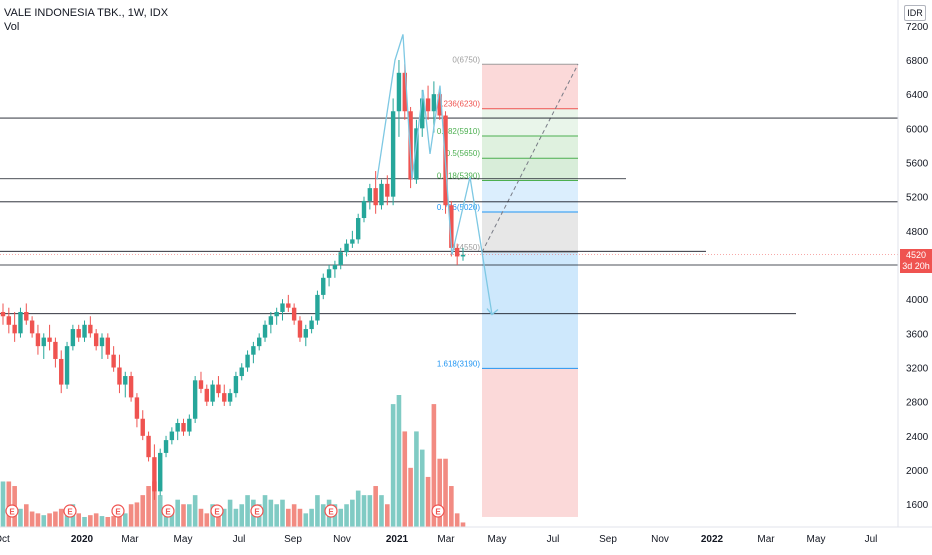 The height and width of the screenshot is (555, 932). I want to click on currency-badge: IDR, so click(915, 13).